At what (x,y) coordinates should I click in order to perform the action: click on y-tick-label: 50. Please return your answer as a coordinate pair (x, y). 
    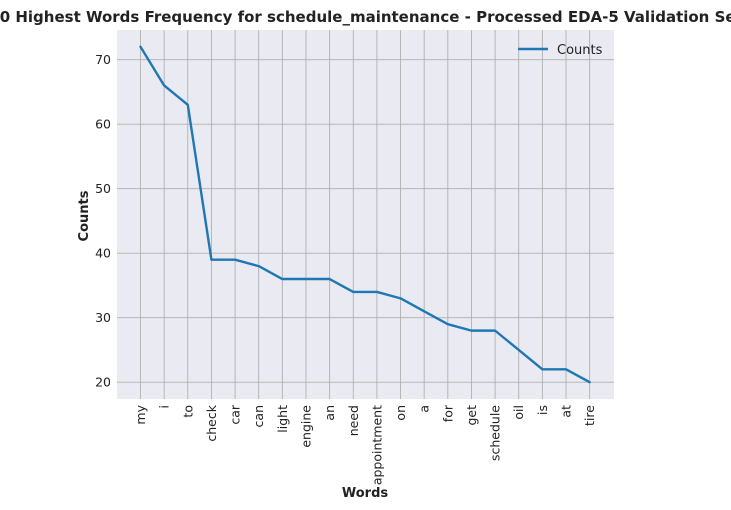
    Looking at the image, I should click on (103, 188).